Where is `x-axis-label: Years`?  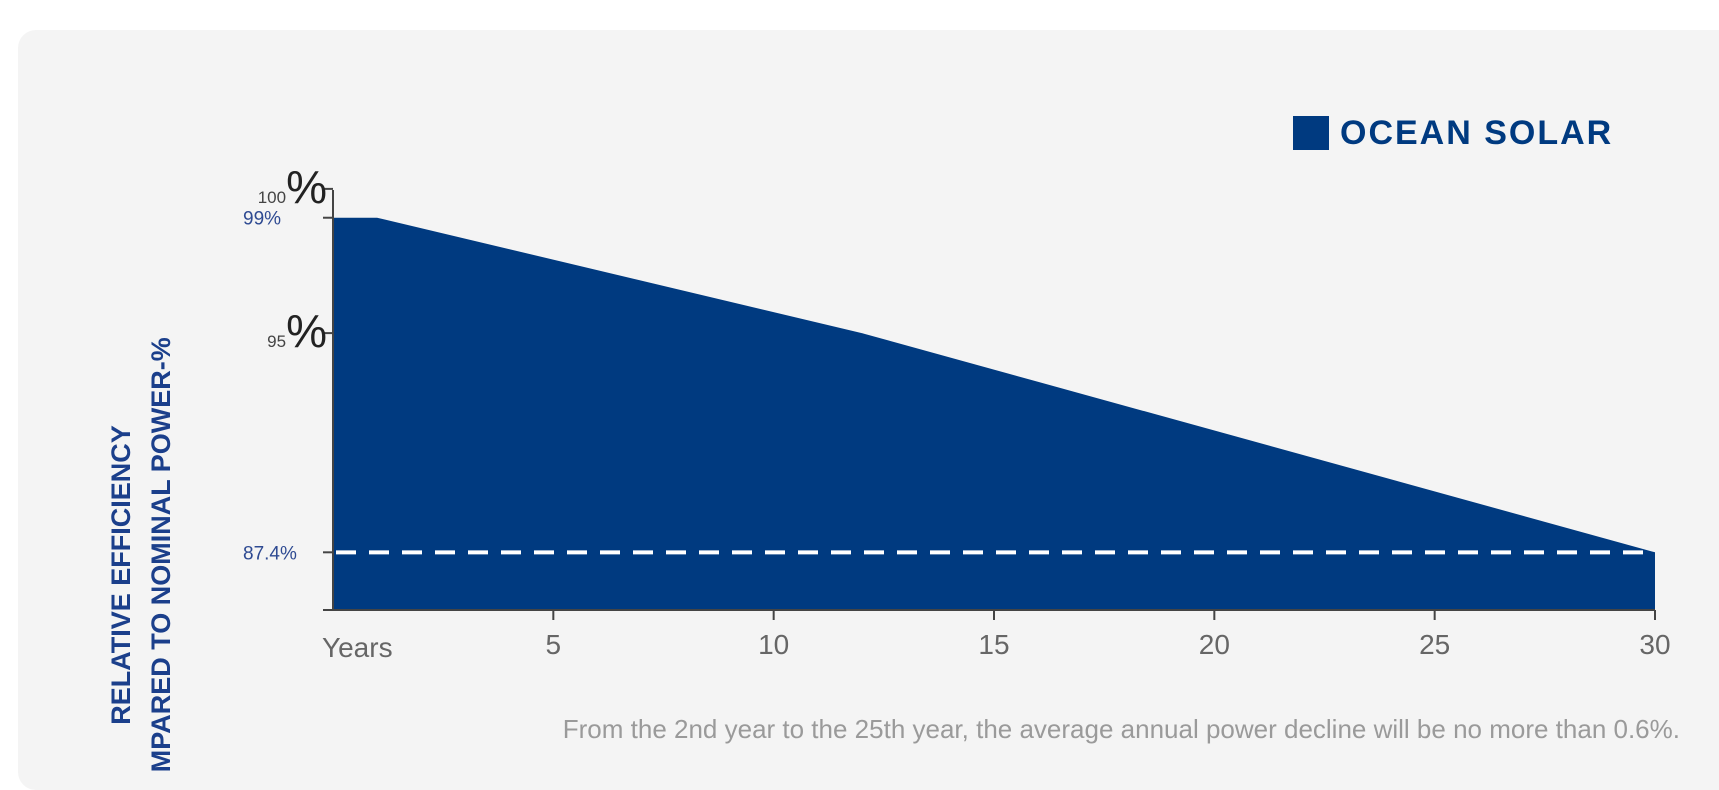 x-axis-label: Years is located at coordinates (357, 647).